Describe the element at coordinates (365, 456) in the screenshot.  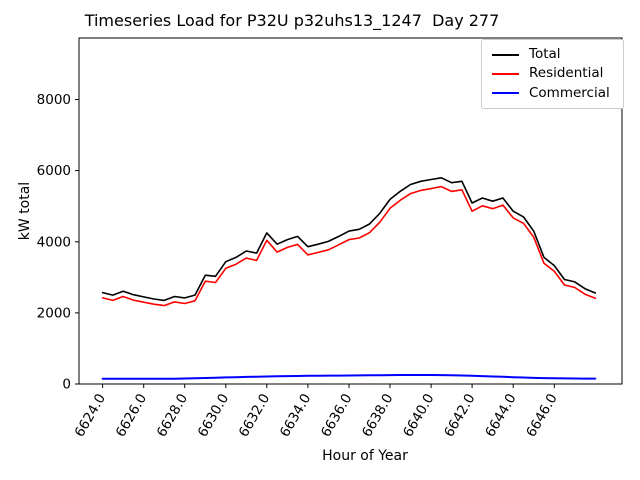
I see `x-axis-label: Hour of Year` at that location.